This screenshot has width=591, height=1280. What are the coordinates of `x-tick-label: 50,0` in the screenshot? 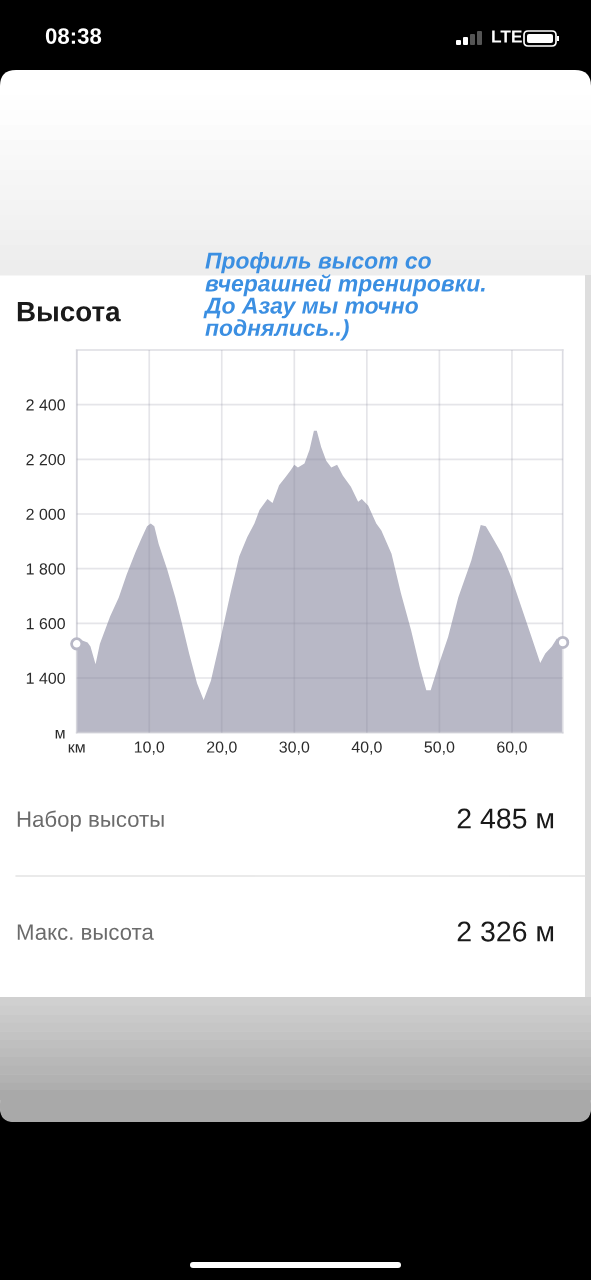 It's located at (439, 748).